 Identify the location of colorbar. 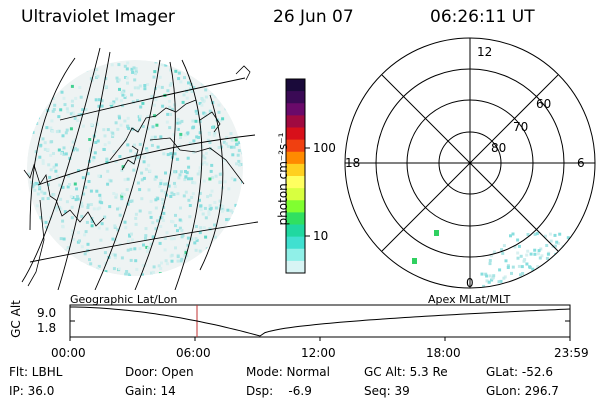
(297, 176).